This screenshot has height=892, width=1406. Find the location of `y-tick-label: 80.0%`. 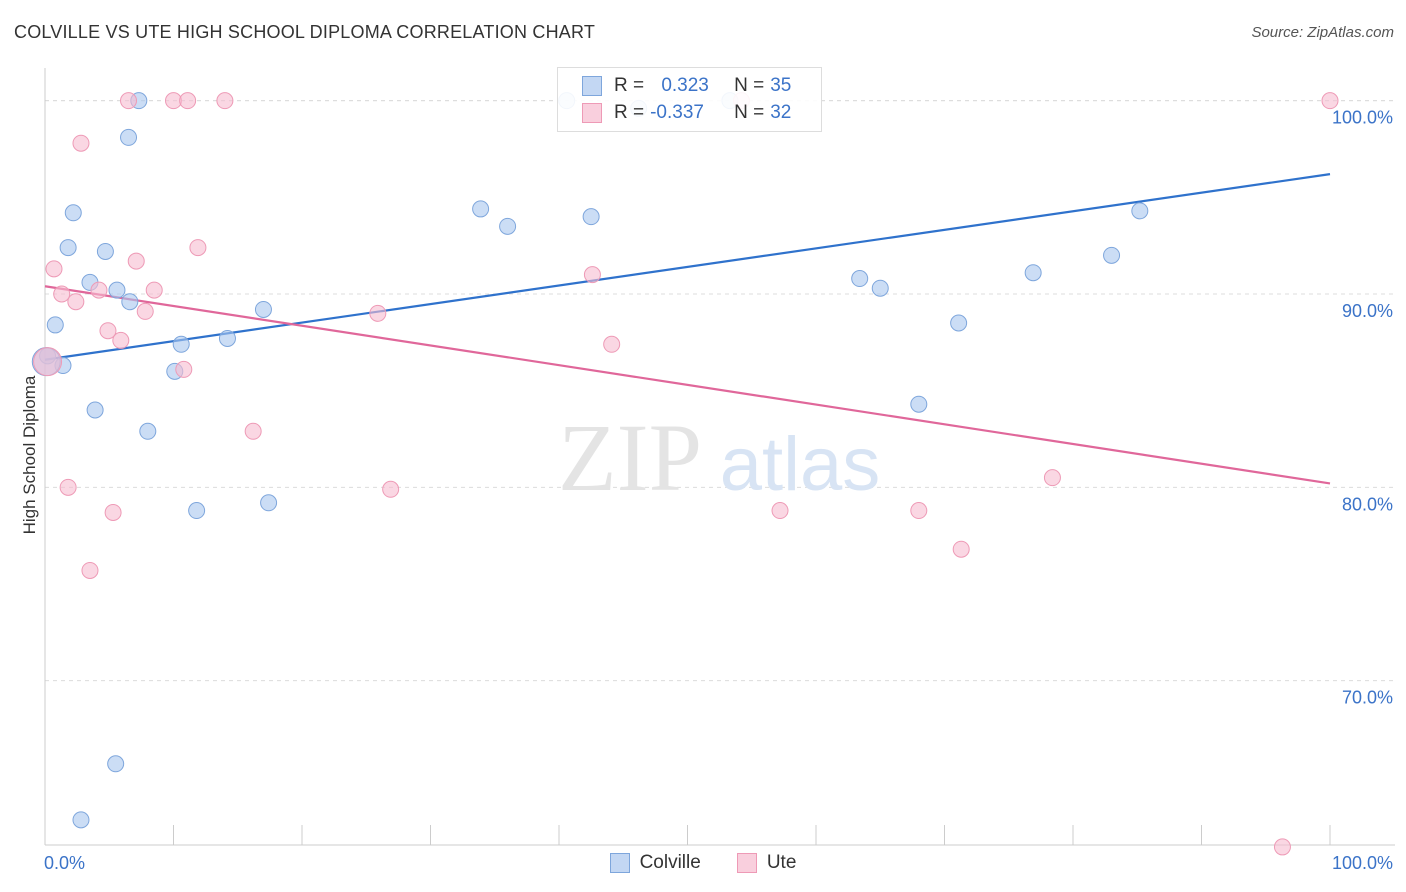

y-tick-label: 80.0% is located at coordinates (1367, 504).